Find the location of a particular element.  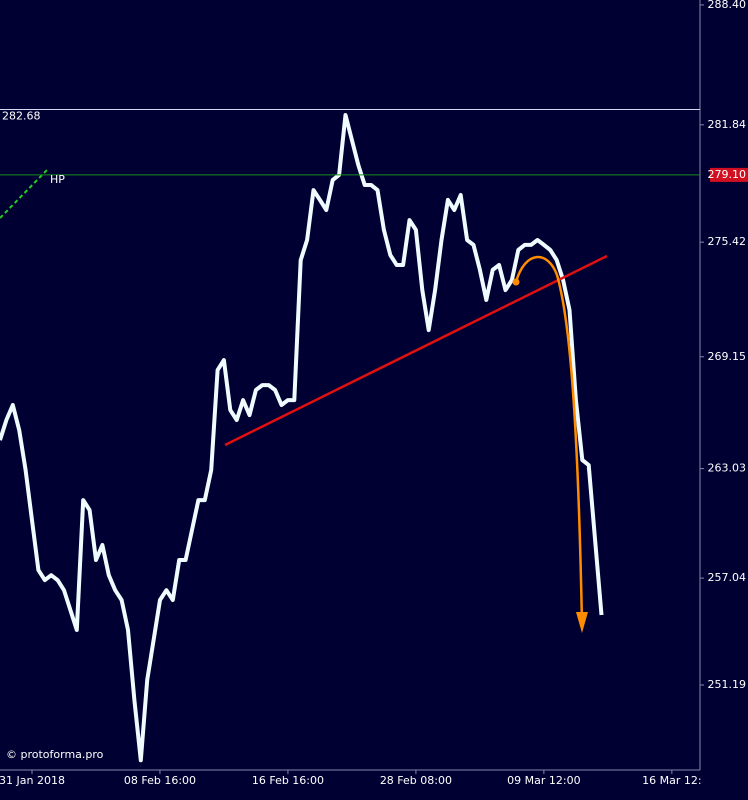

x-tick-label: 16 Feb 16:00 is located at coordinates (288, 780).